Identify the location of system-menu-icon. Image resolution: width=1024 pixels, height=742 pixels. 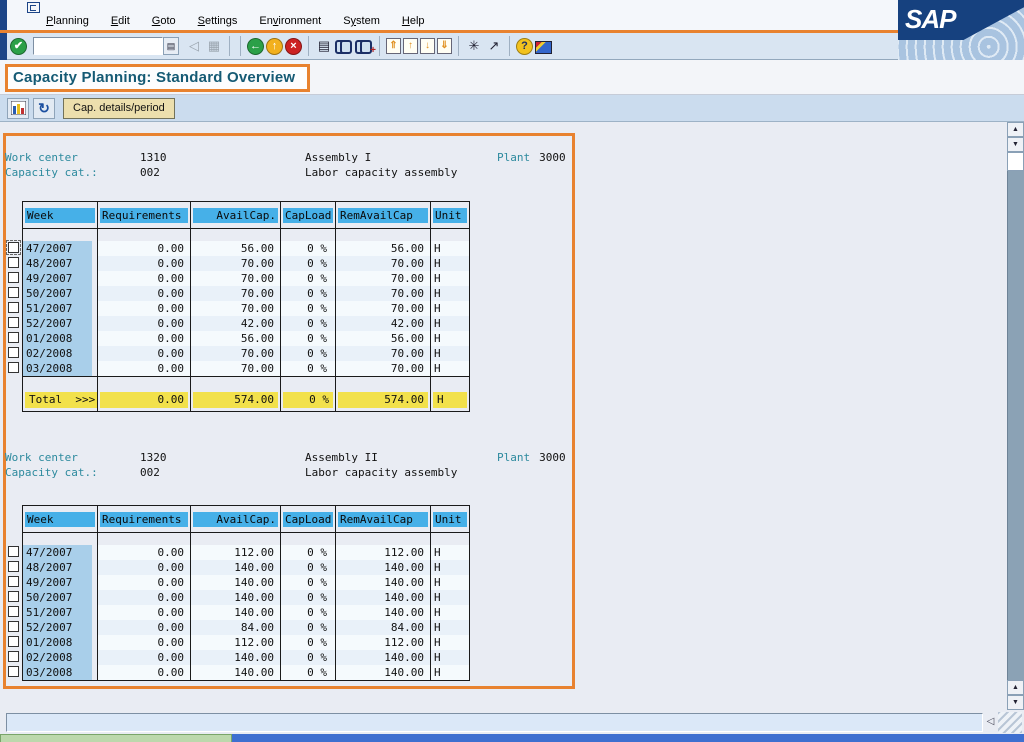
(33, 7).